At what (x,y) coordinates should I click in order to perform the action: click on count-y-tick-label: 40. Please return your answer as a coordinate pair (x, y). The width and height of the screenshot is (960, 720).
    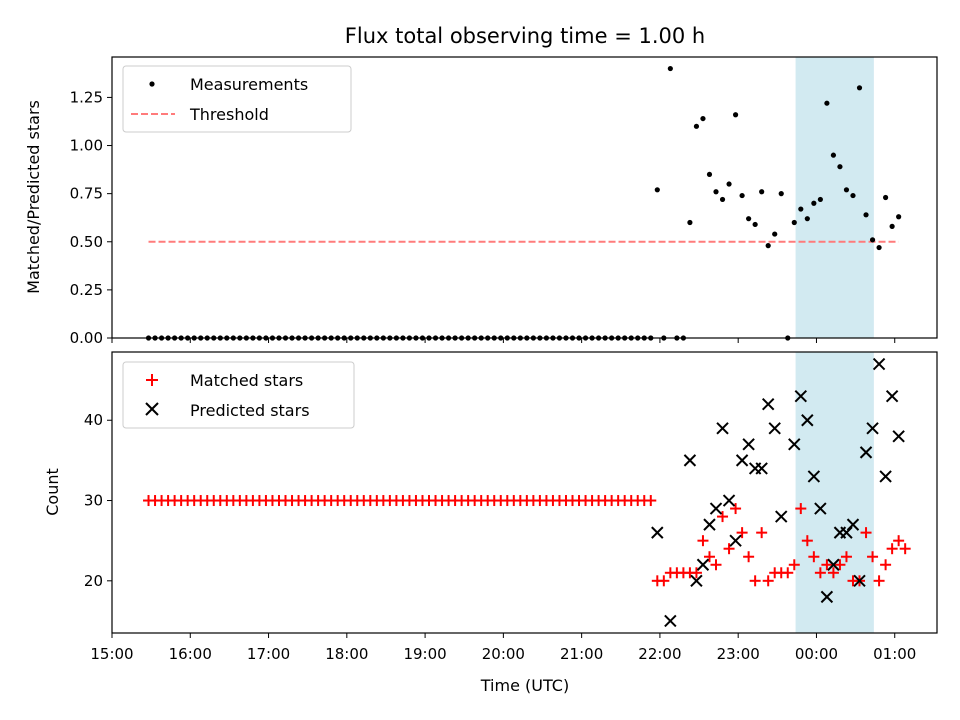
    Looking at the image, I should click on (93, 420).